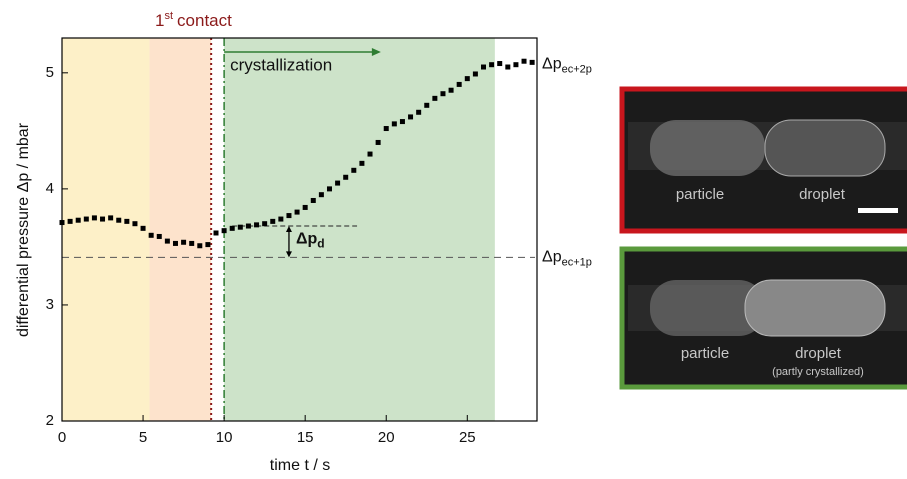 Image resolution: width=907 pixels, height=479 pixels. Describe the element at coordinates (878, 210) in the screenshot. I see `scale-bar` at that location.